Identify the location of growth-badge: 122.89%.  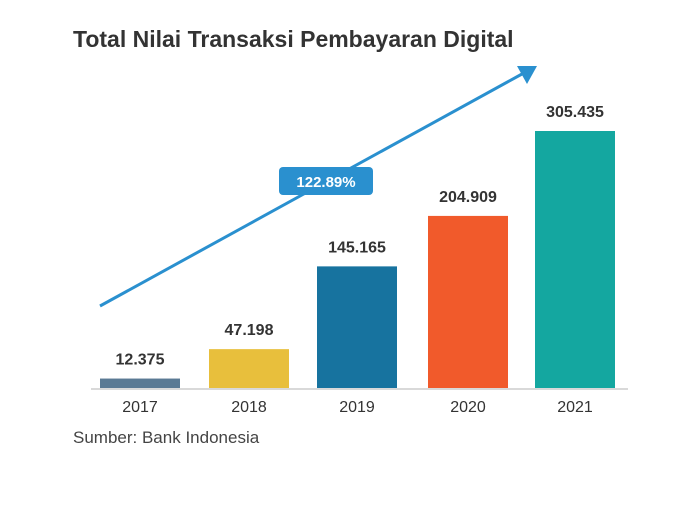
(326, 181).